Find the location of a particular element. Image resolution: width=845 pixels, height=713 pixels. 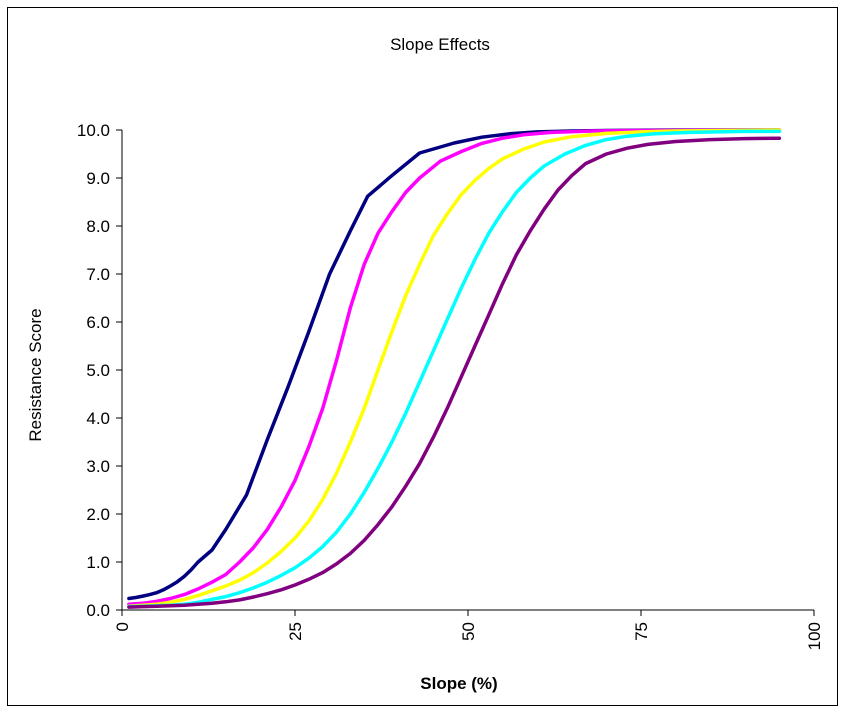

y-tick-label: 3.0 is located at coordinates (98, 466).